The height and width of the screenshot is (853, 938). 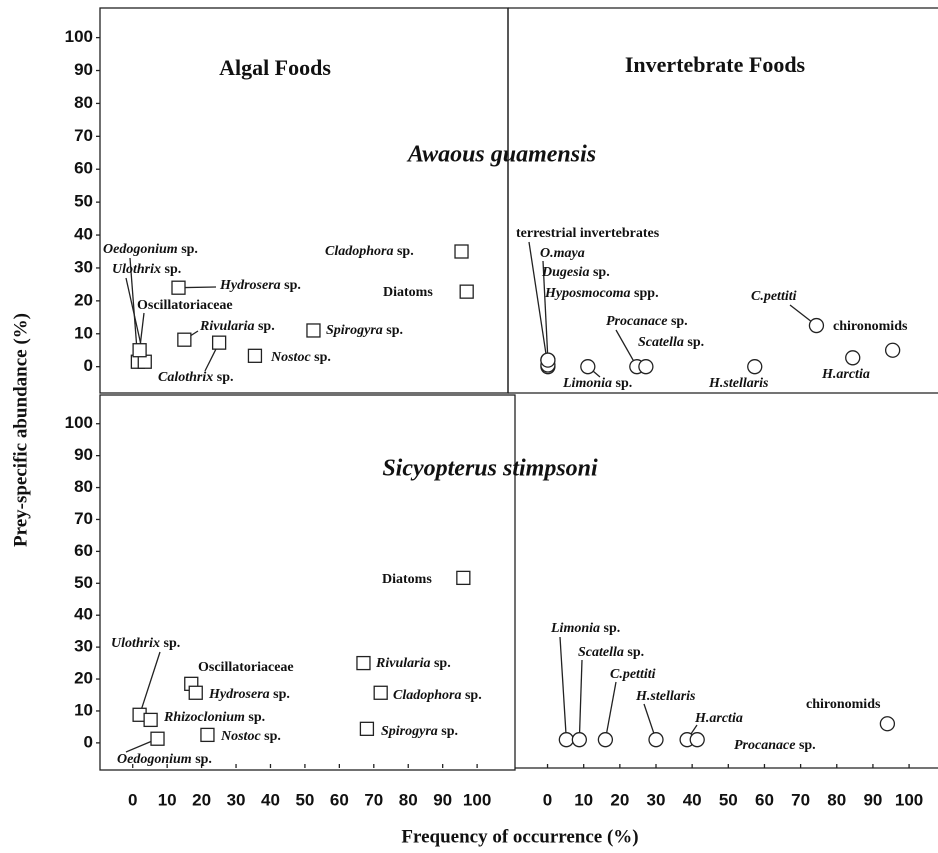 What do you see at coordinates (519, 836) in the screenshot?
I see `x-axis-label: Frequency of occurrence (%)` at bounding box center [519, 836].